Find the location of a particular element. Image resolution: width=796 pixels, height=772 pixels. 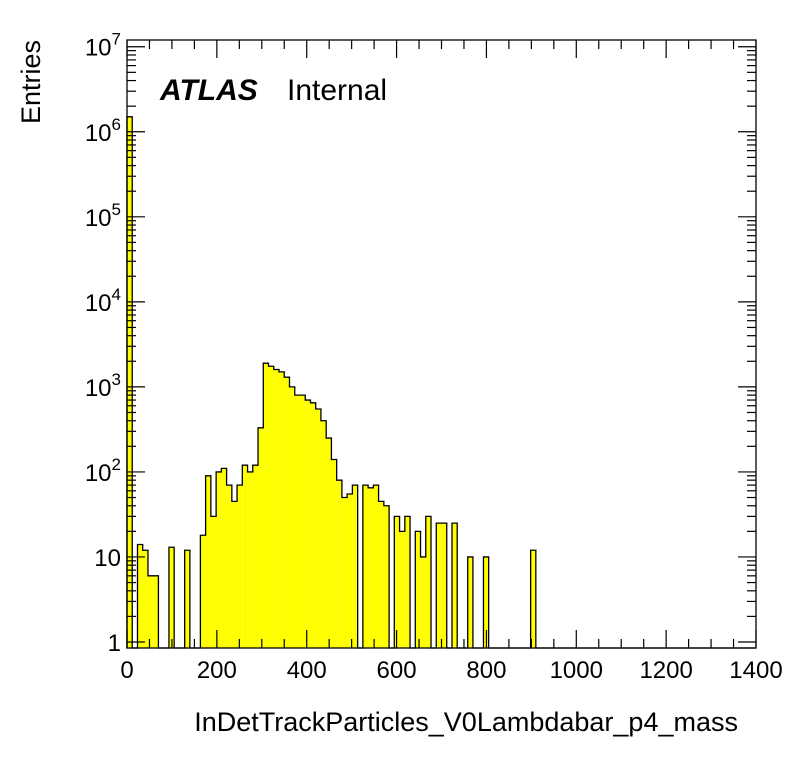

x-tick-label: 600 is located at coordinates (397, 670).